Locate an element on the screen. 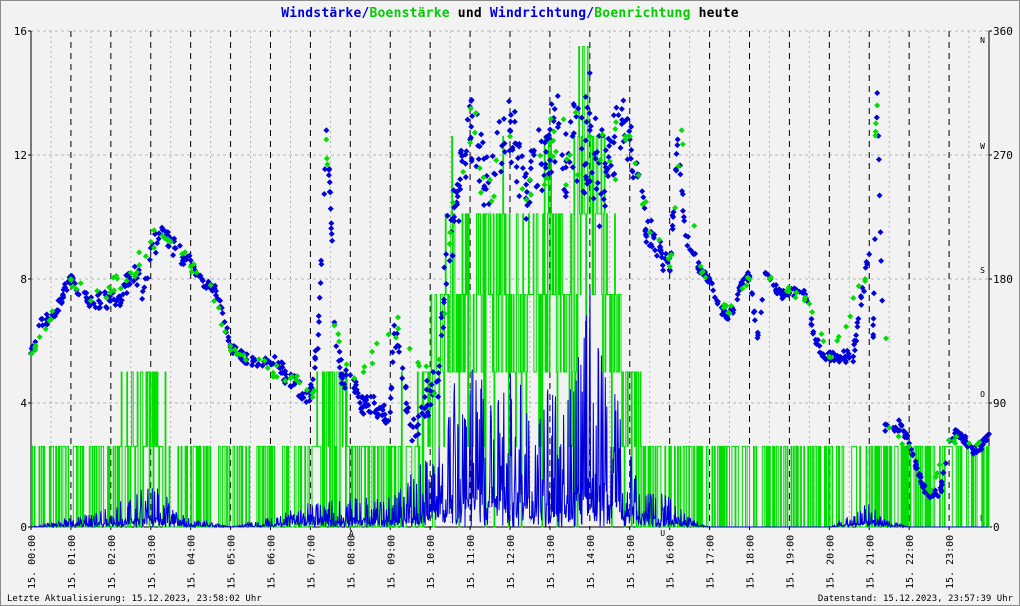 The height and width of the screenshot is (606, 1020). x-tick-label: 15. 09:00 is located at coordinates (391, 562).